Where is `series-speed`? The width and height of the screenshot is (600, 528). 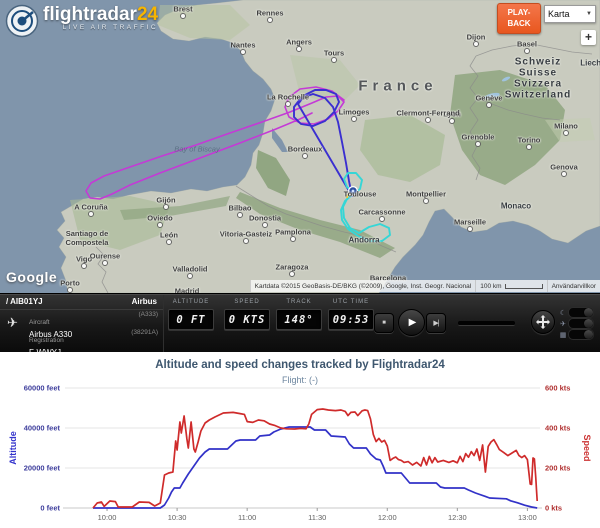
series-speed is located at coordinates (315, 458).